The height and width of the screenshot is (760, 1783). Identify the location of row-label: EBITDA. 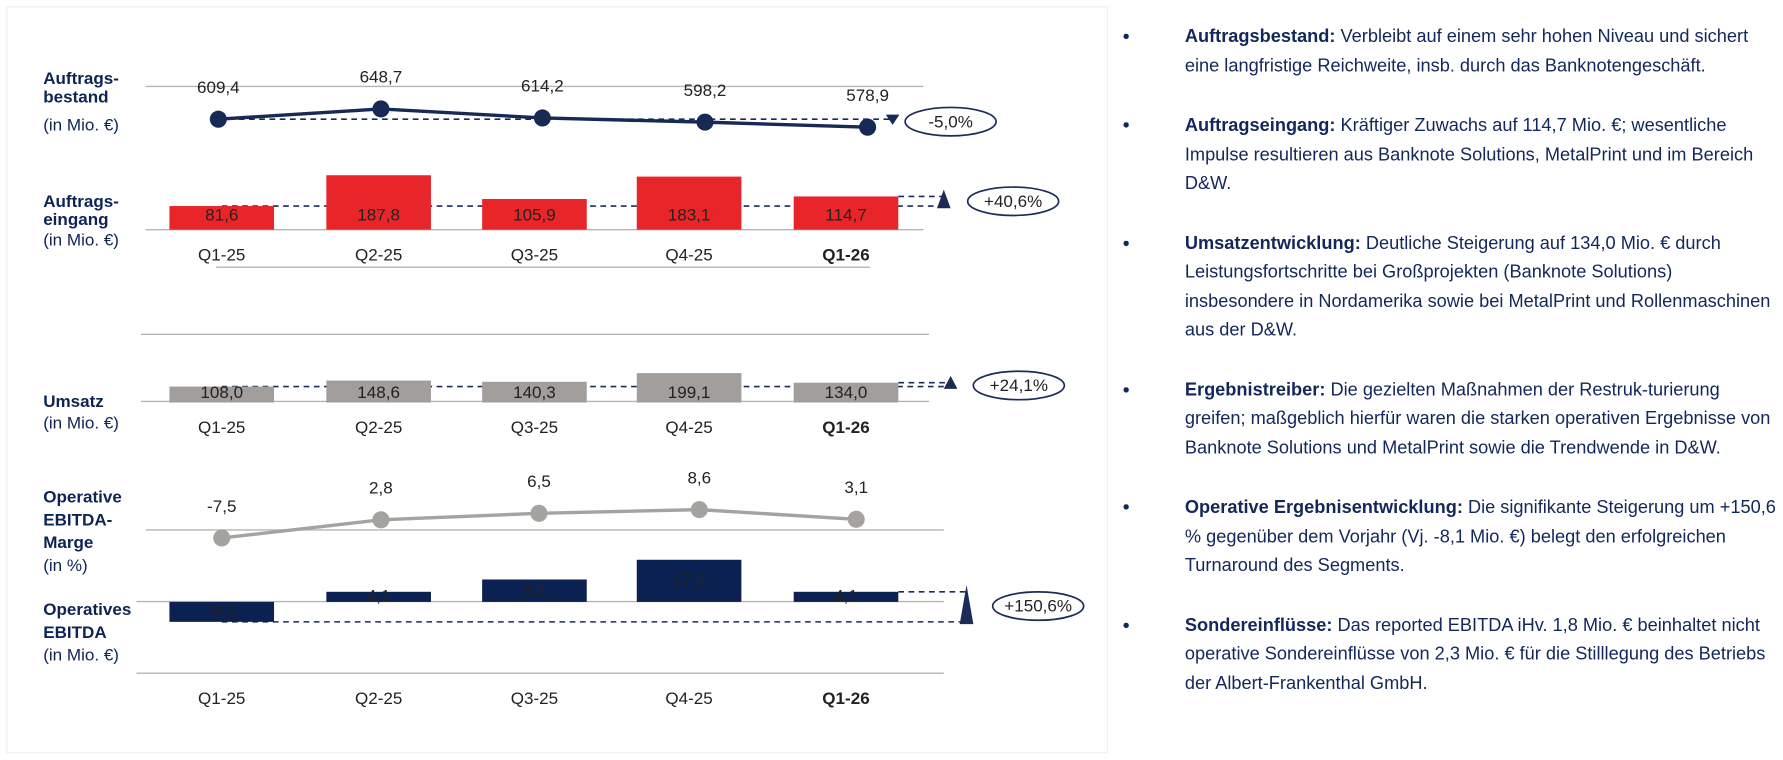
(74, 632).